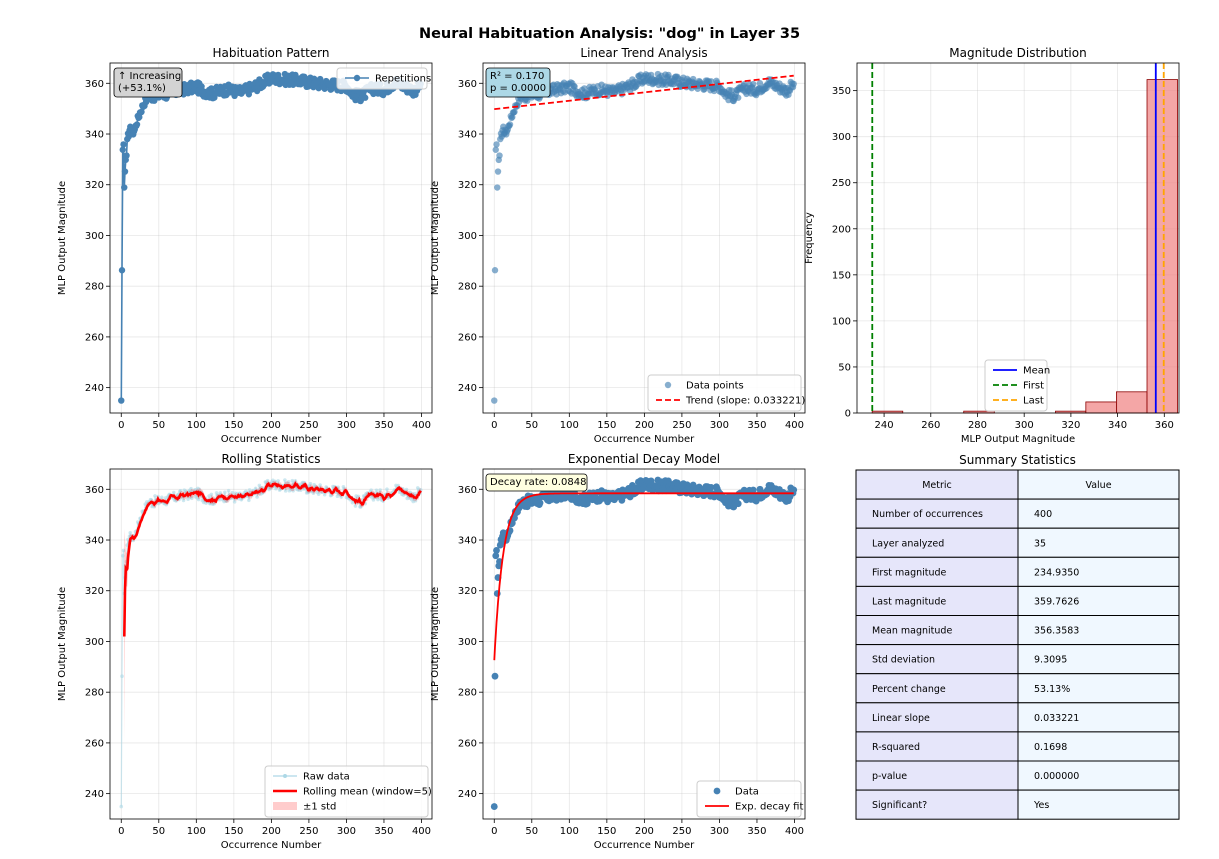 The image size is (1219, 859). I want to click on rolling-mean-line, so click(272, 559).